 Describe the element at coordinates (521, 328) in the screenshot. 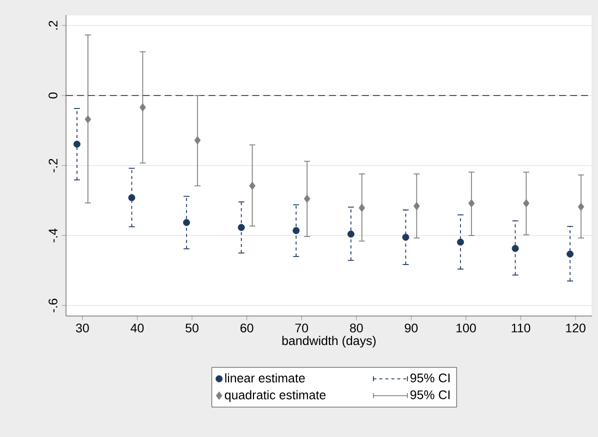

I see `x-tick-label: 110` at that location.